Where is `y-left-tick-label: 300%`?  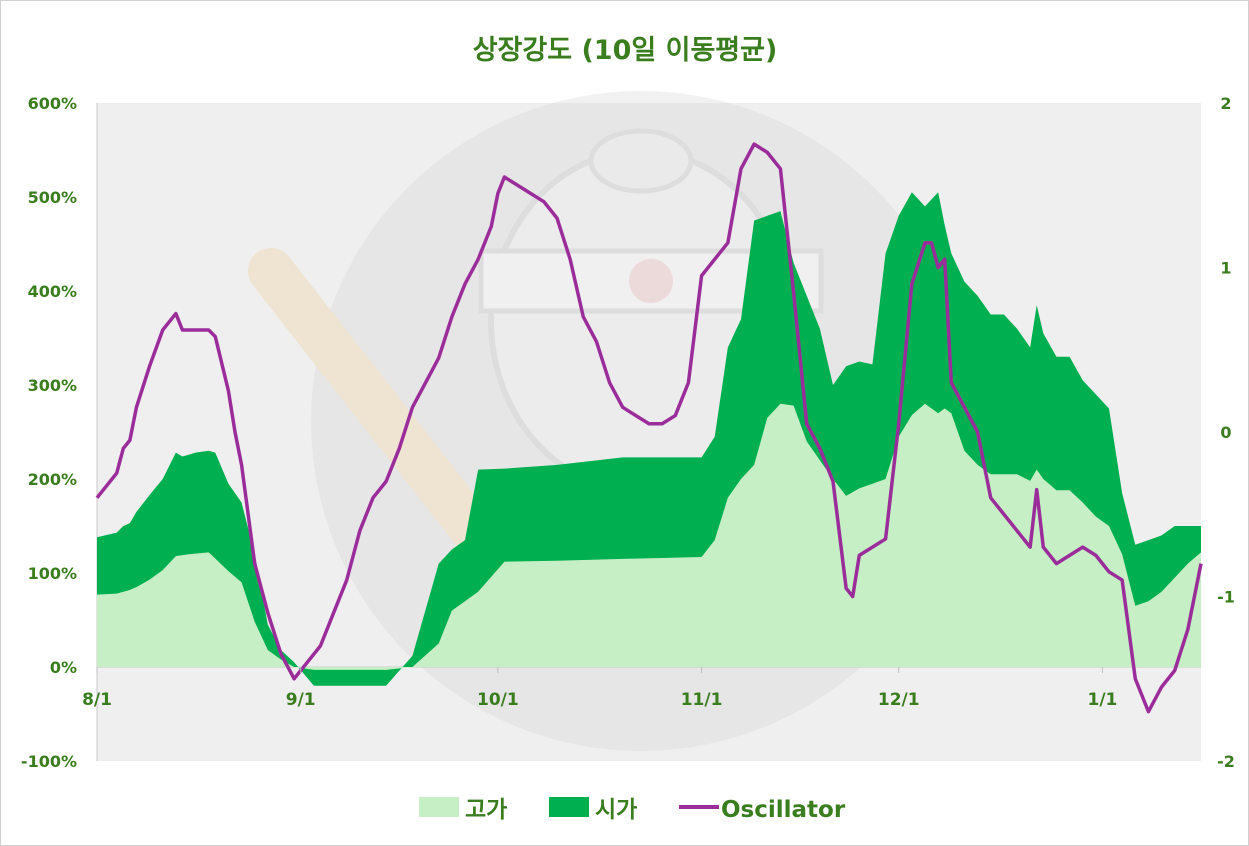
y-left-tick-label: 300% is located at coordinates (52, 385).